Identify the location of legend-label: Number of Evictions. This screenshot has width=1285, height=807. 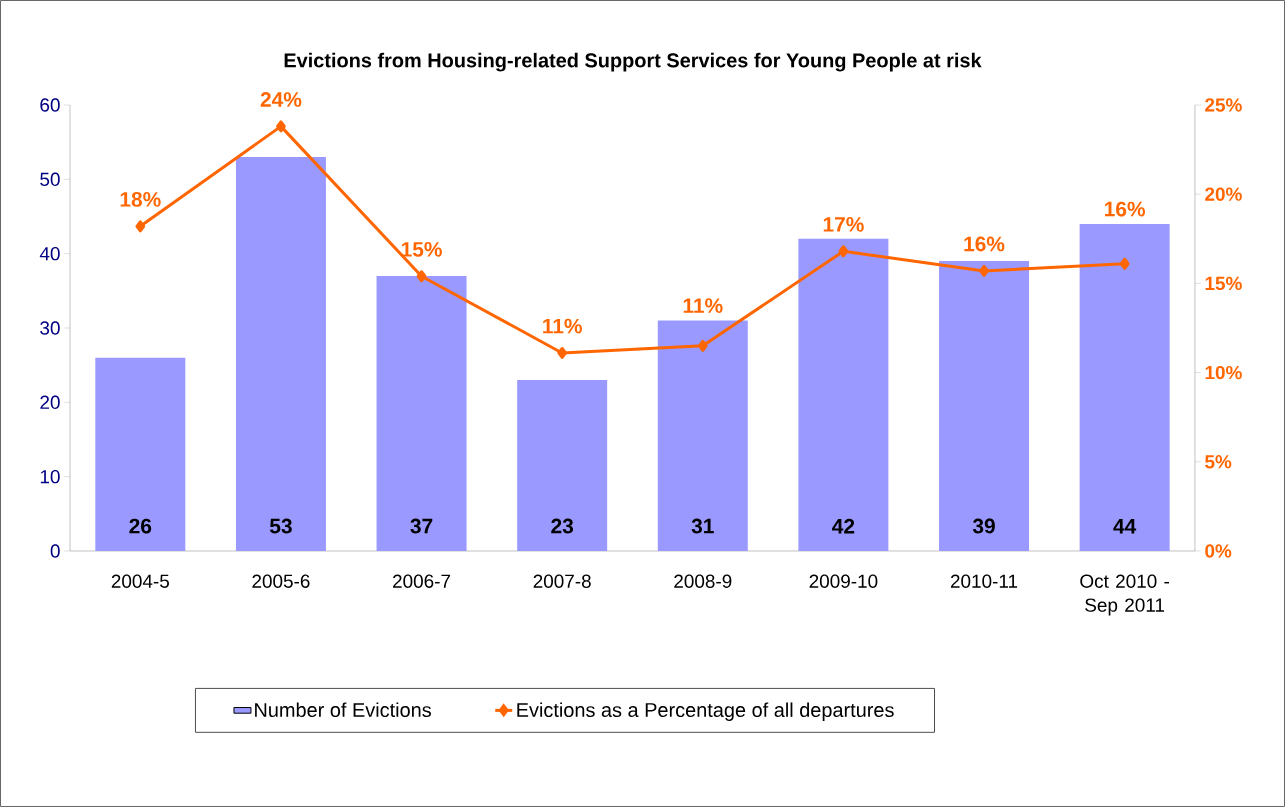
(343, 710).